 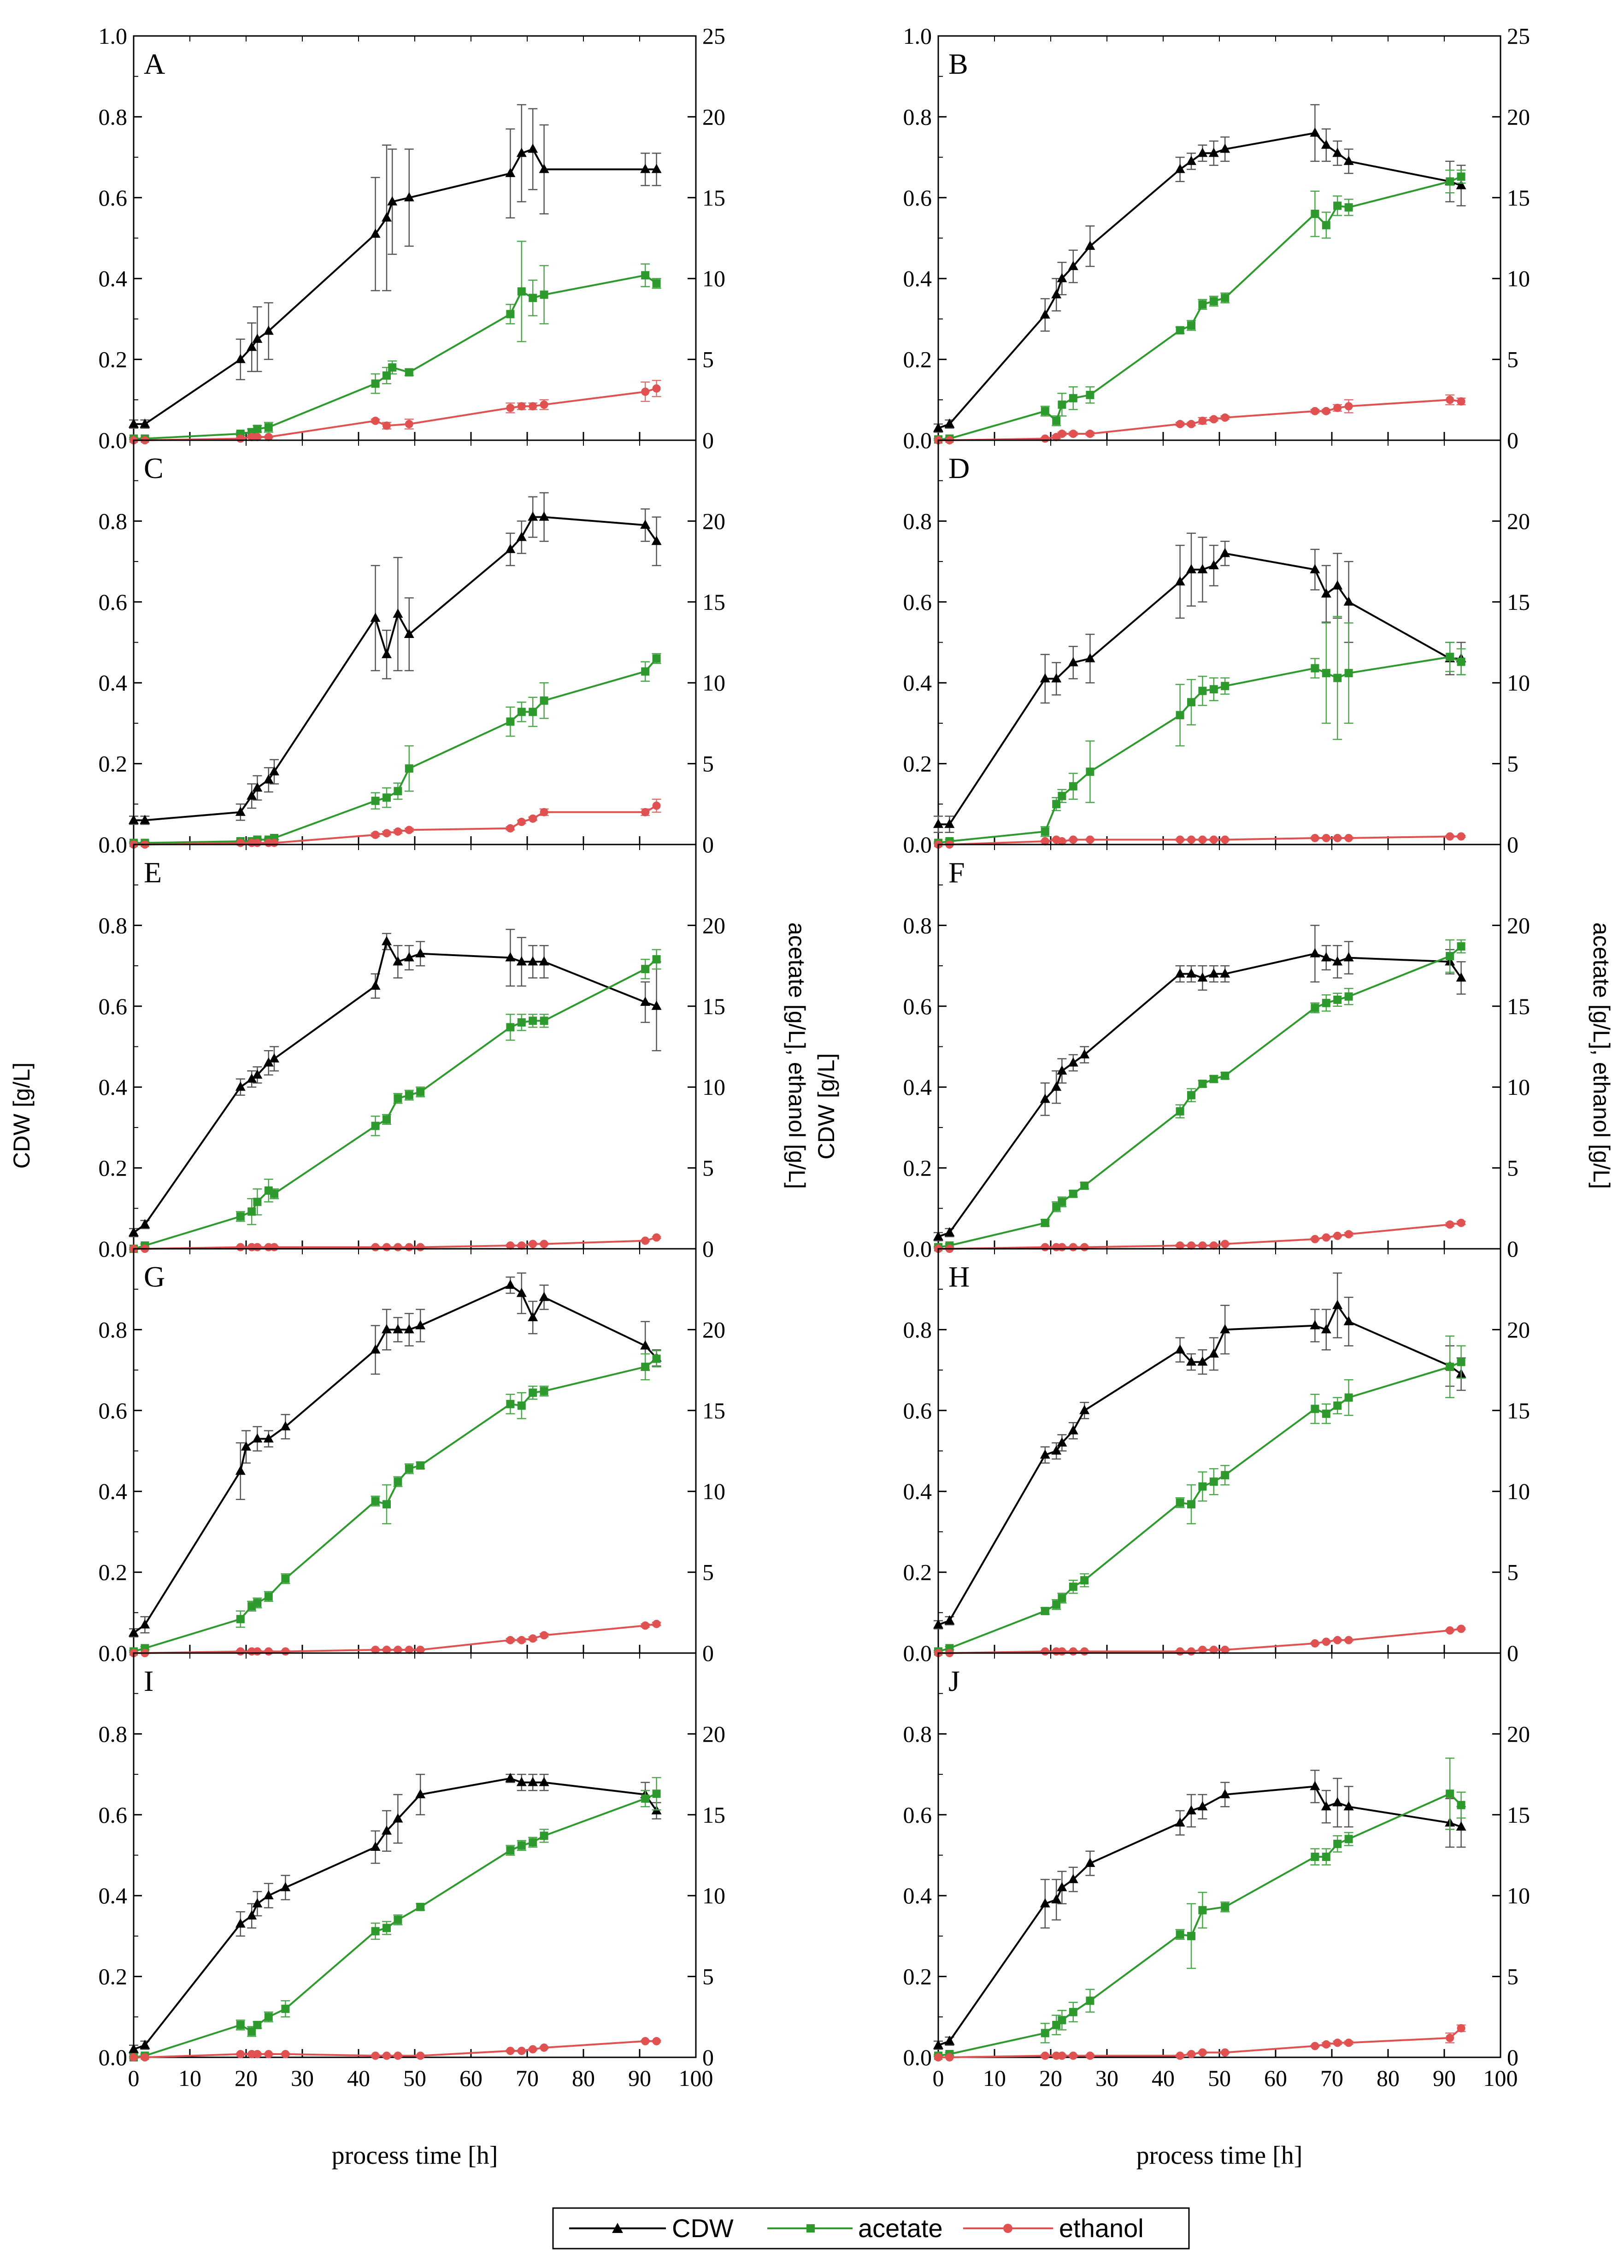 I want to click on left-axis-title-right-column: CDW [g/L], so click(x=826, y=1106).